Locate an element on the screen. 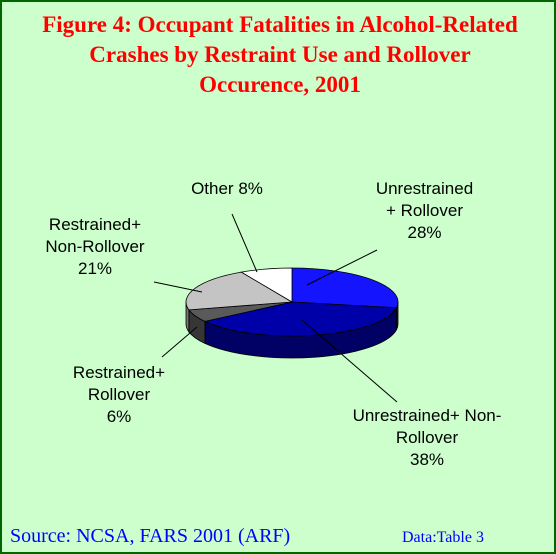  slice-label: Other 8% is located at coordinates (227, 189).